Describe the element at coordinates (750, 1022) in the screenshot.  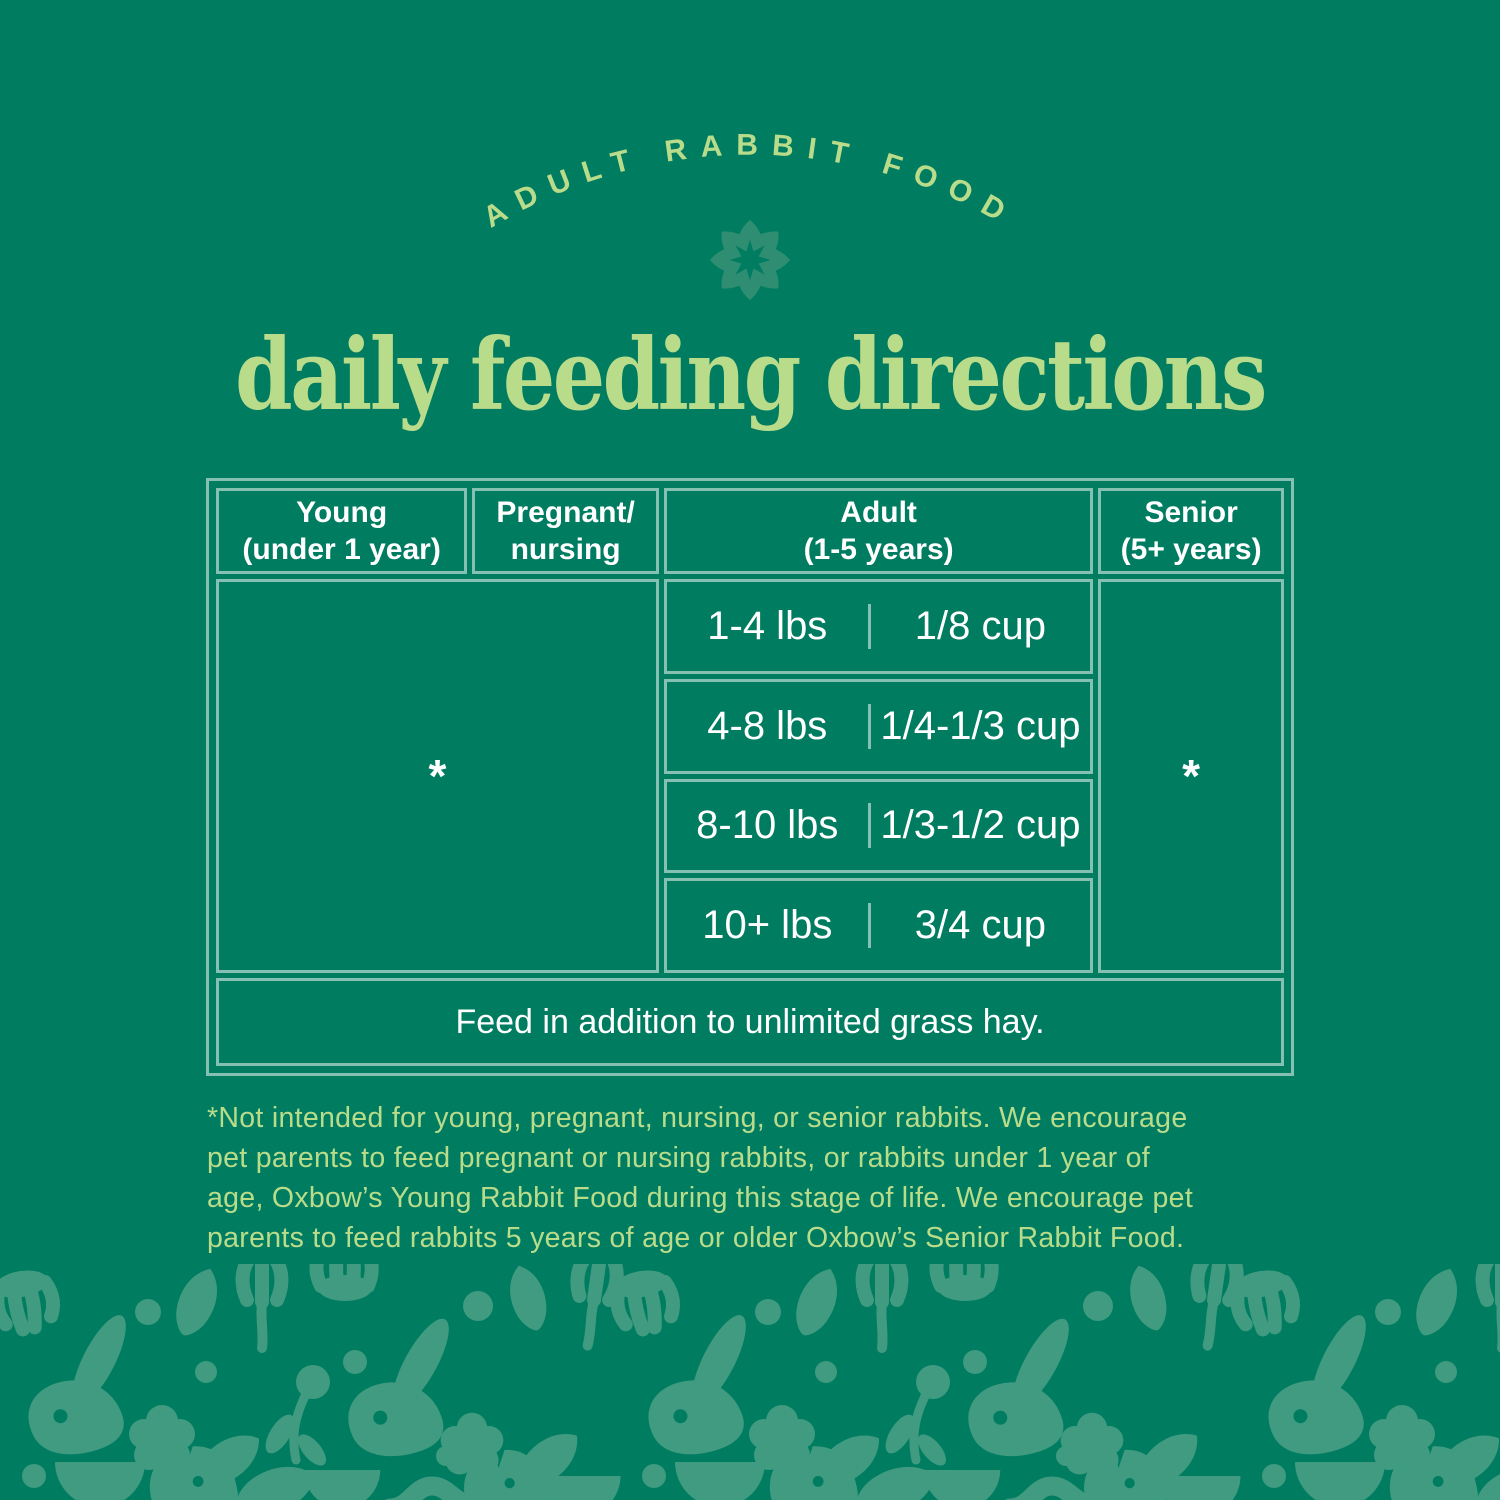
I see `table-footer-note: Feed in addition to unlimited grass hay.` at that location.